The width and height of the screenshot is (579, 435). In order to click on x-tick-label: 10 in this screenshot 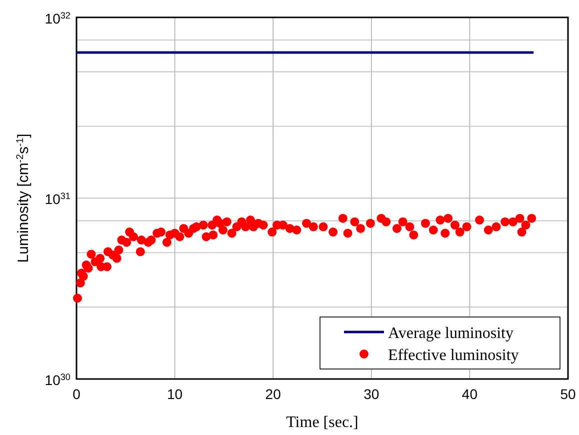, I will do `click(175, 394)`.